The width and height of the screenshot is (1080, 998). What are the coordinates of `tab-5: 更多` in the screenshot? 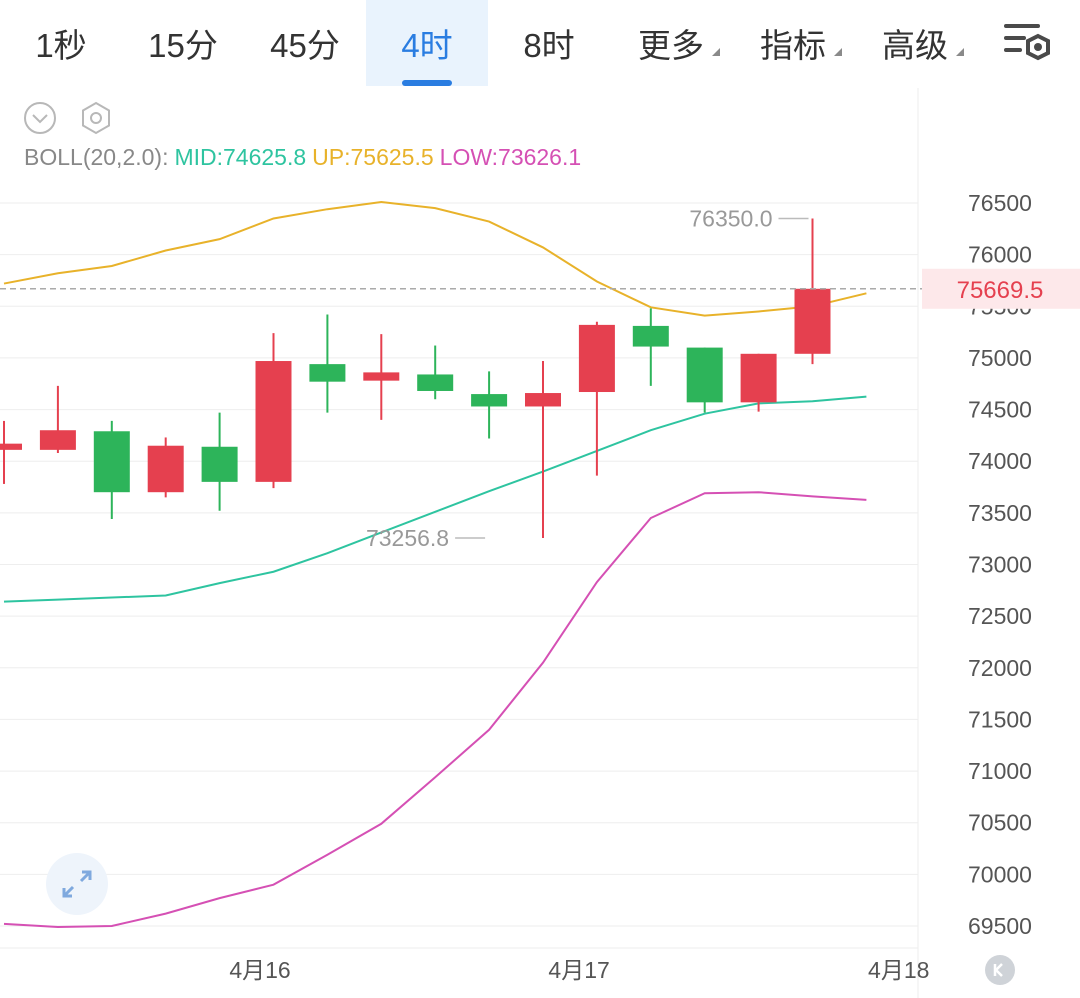 It's located at (671, 43).